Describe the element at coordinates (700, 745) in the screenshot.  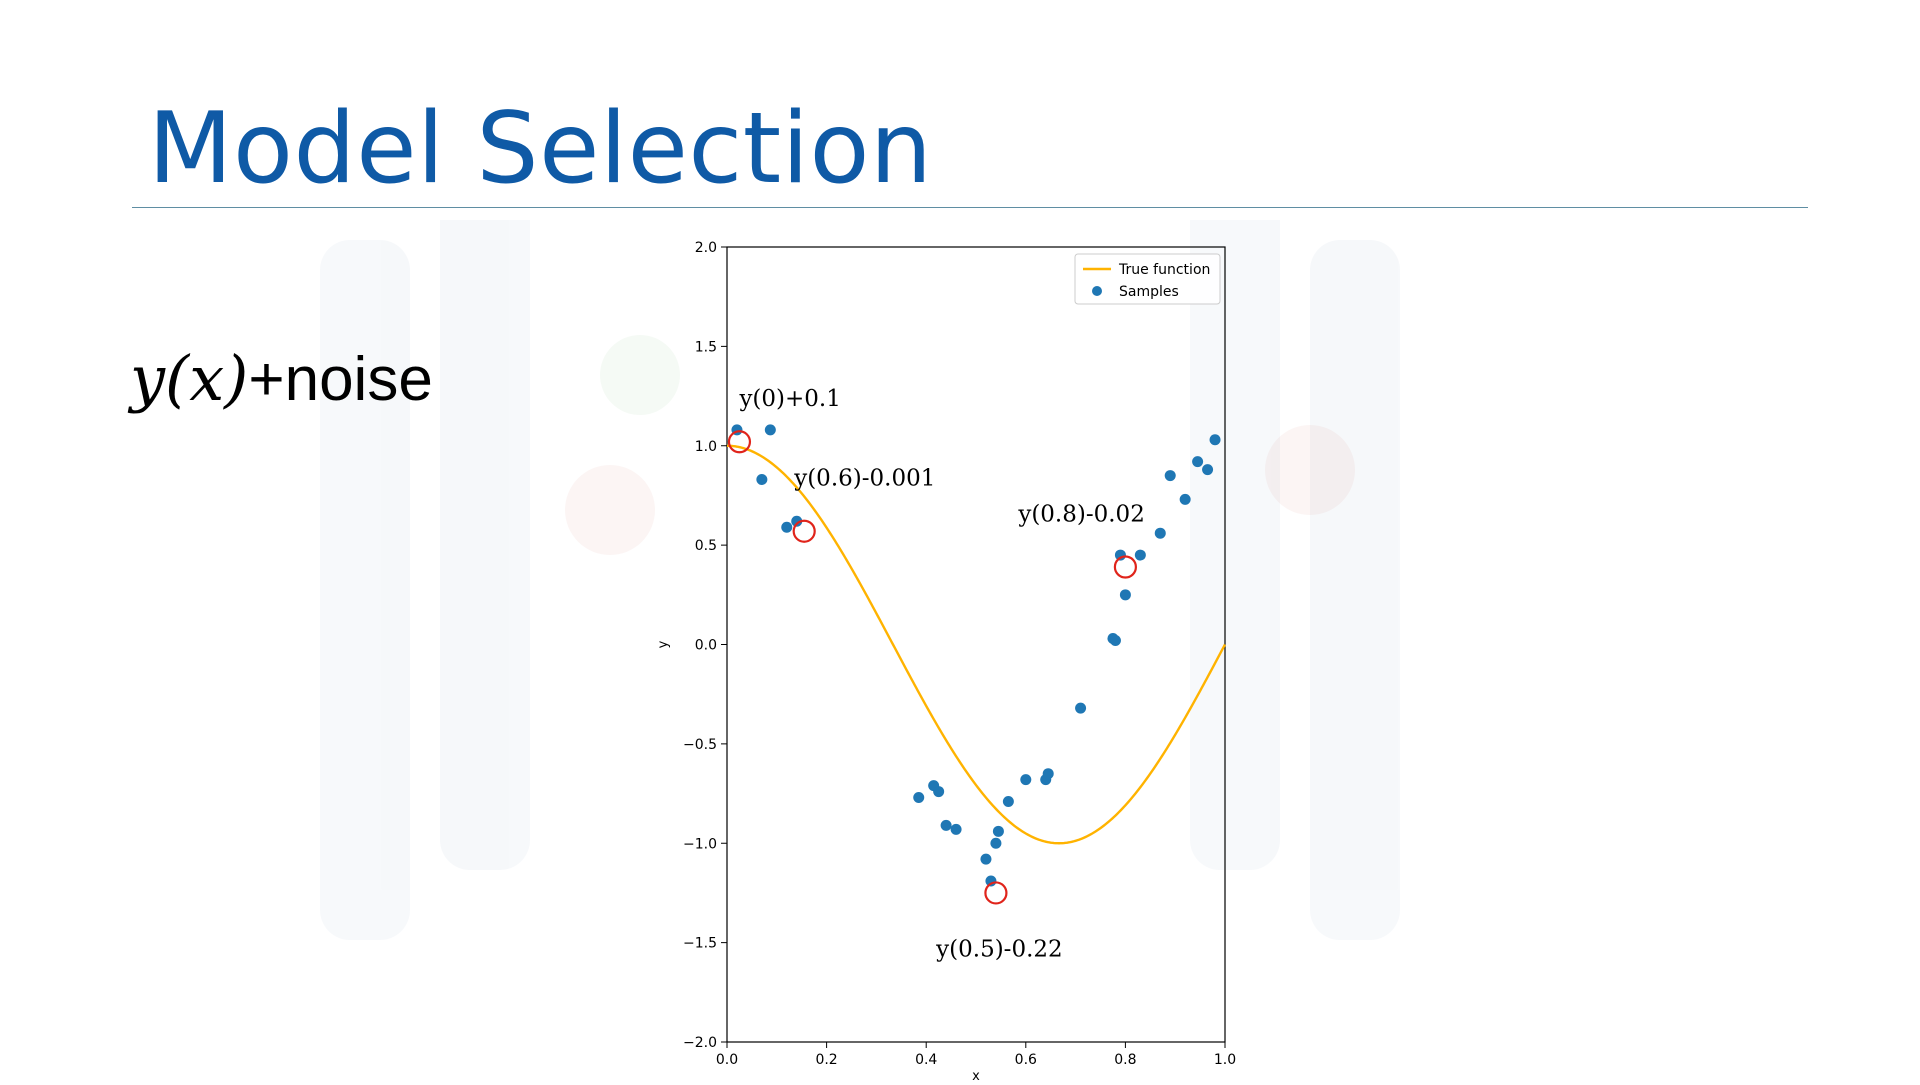
I see `y-tick-label: −0.5` at that location.